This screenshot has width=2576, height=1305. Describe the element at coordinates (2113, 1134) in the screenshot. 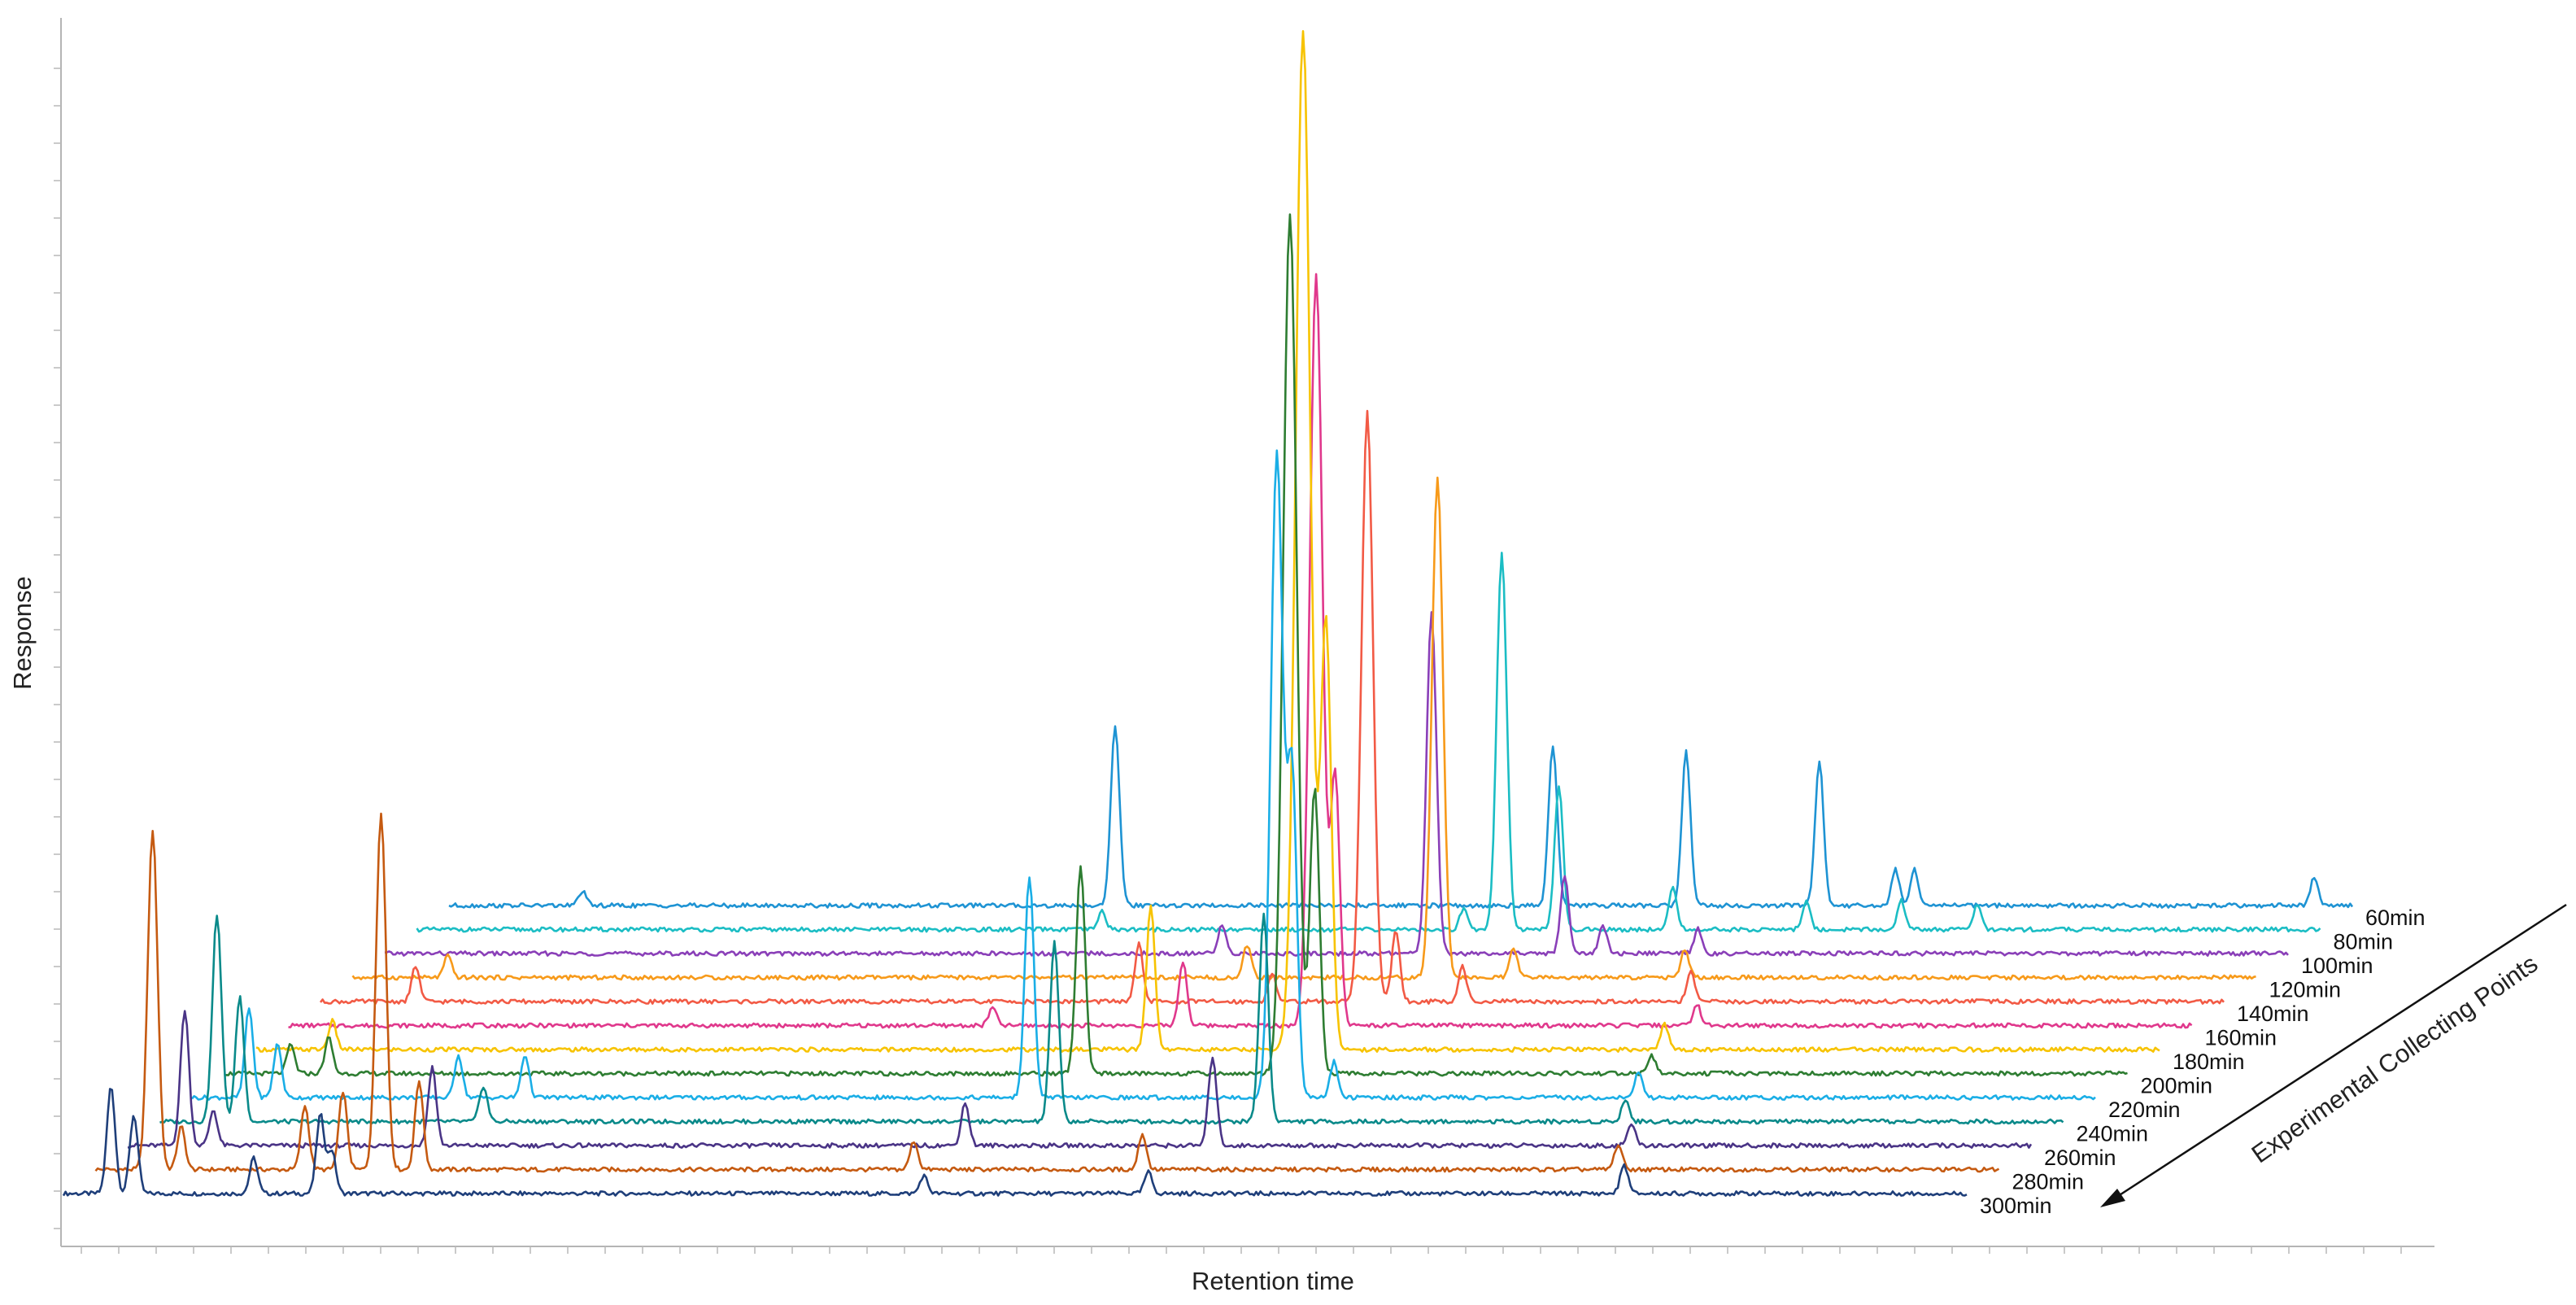

I see `trace-label-240min: 240min` at that location.